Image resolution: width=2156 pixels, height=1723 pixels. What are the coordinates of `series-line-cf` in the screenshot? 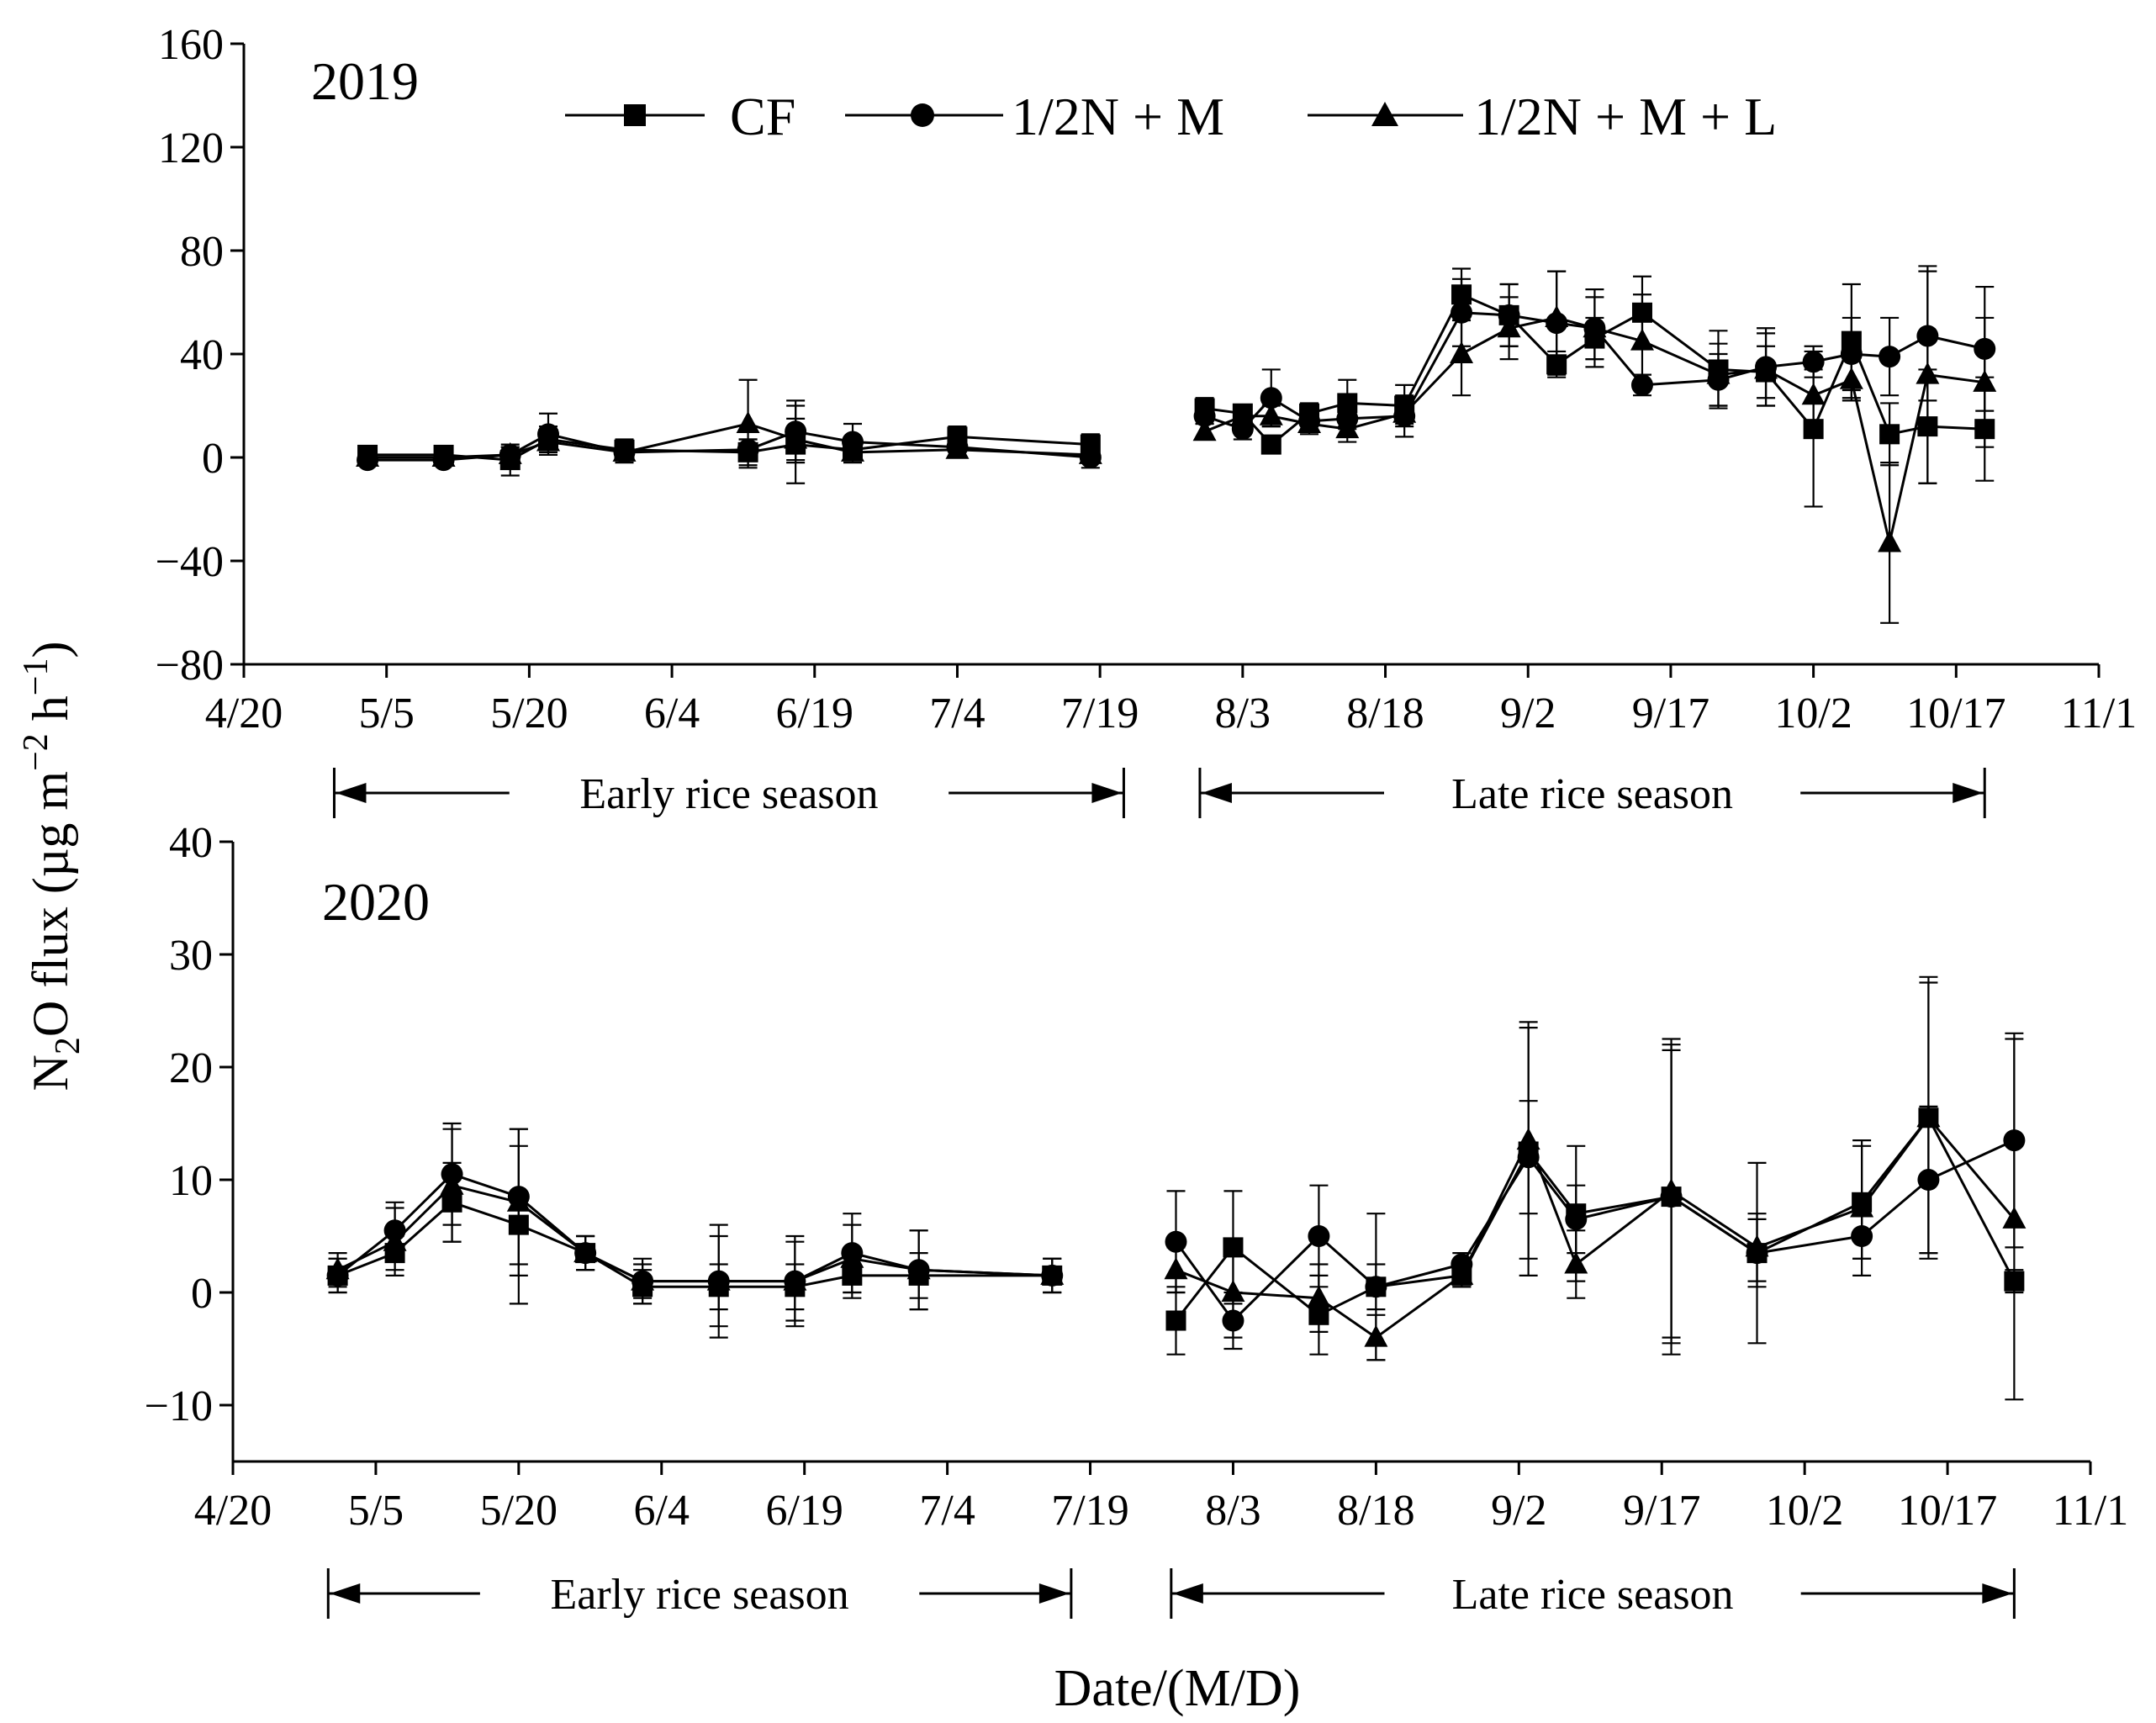 It's located at (1595, 1219).